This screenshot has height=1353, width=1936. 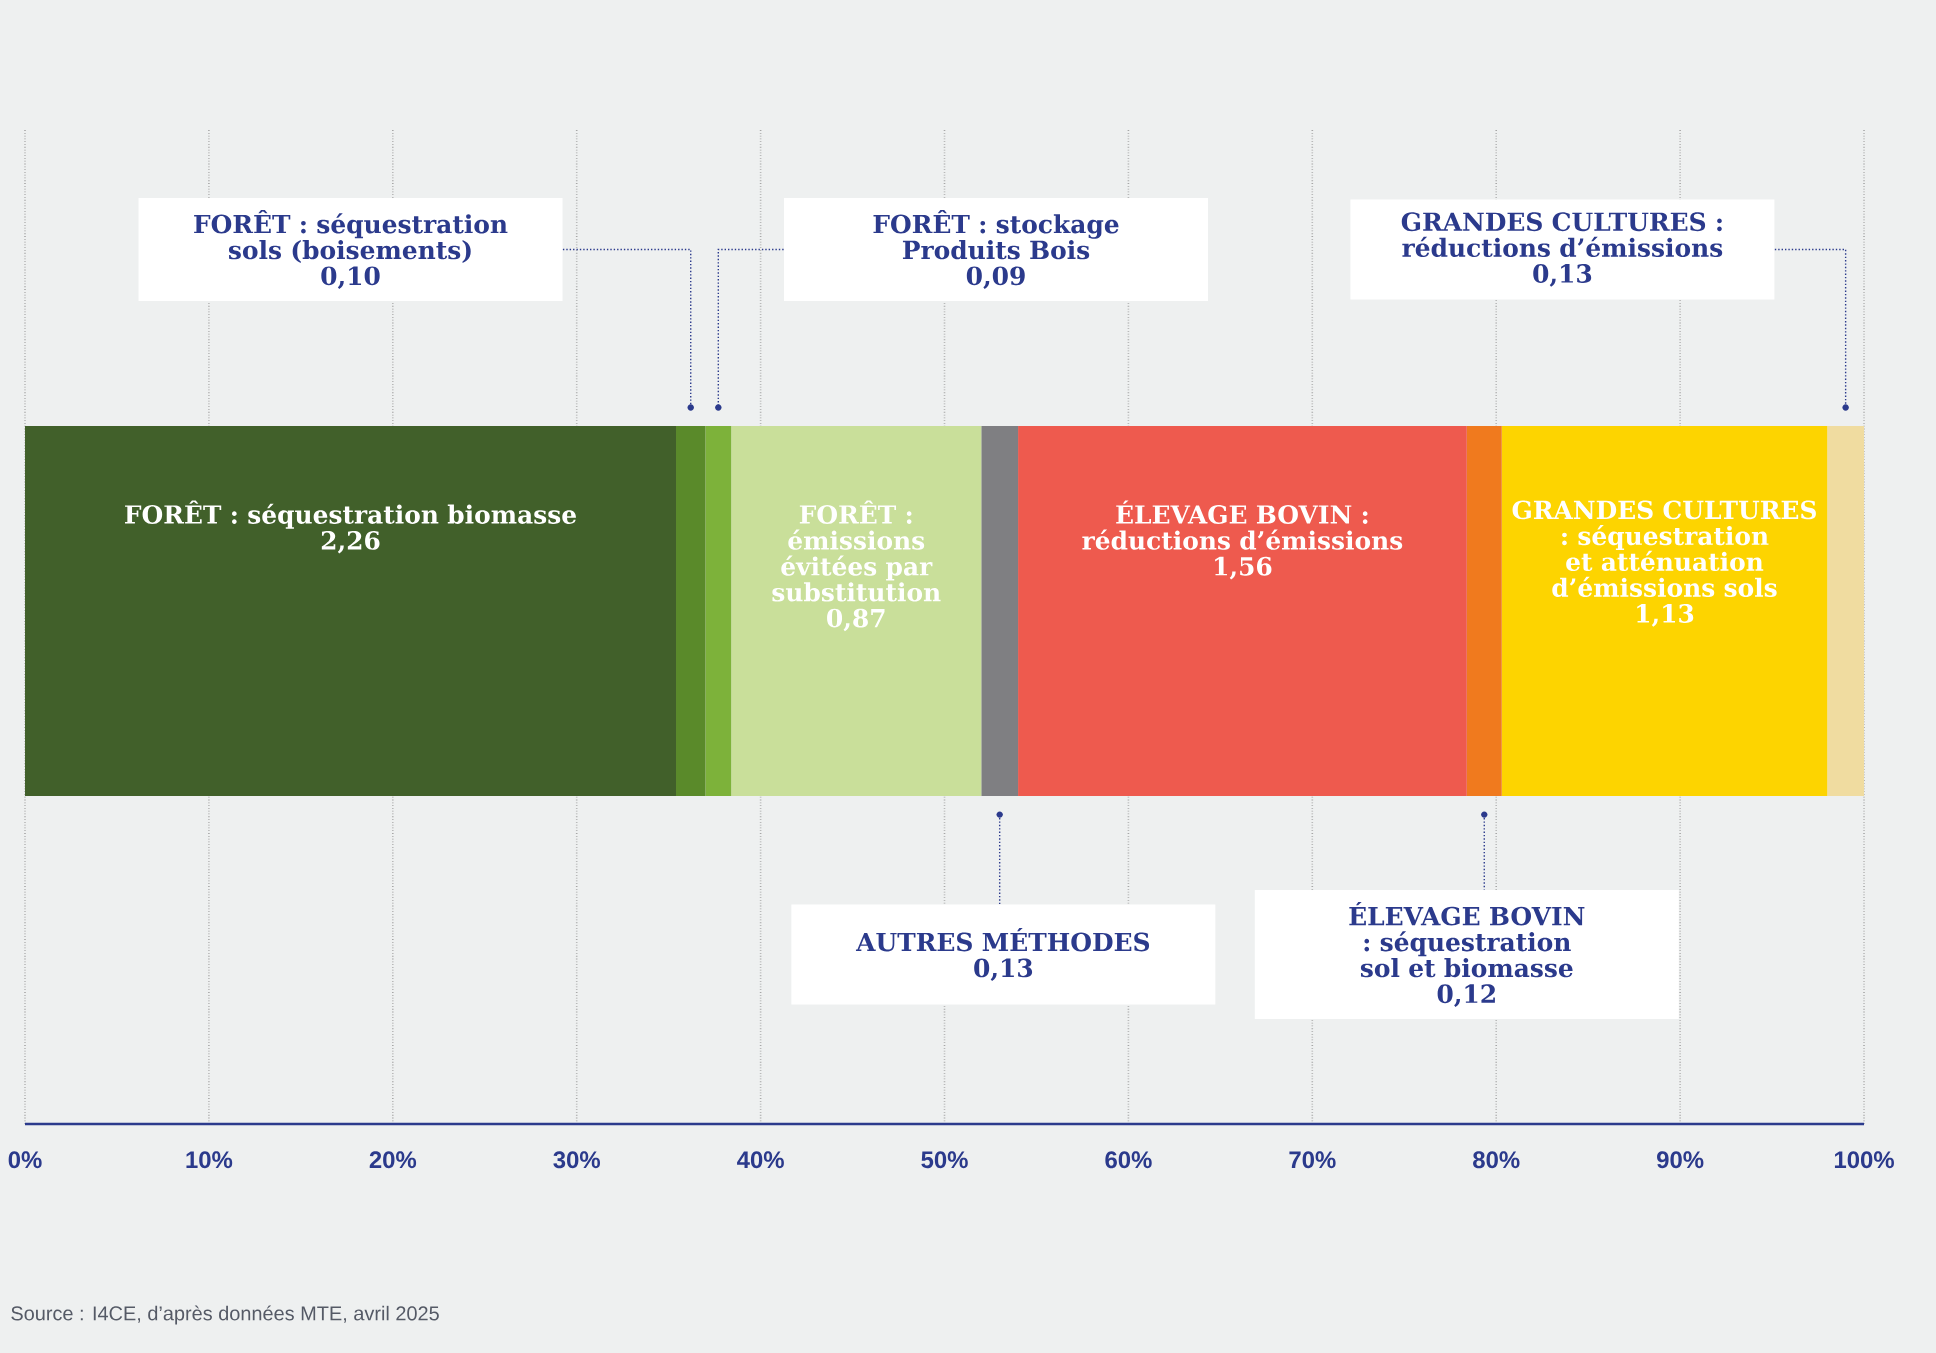 I want to click on x-tick-label: 60%, so click(x=1128, y=1160).